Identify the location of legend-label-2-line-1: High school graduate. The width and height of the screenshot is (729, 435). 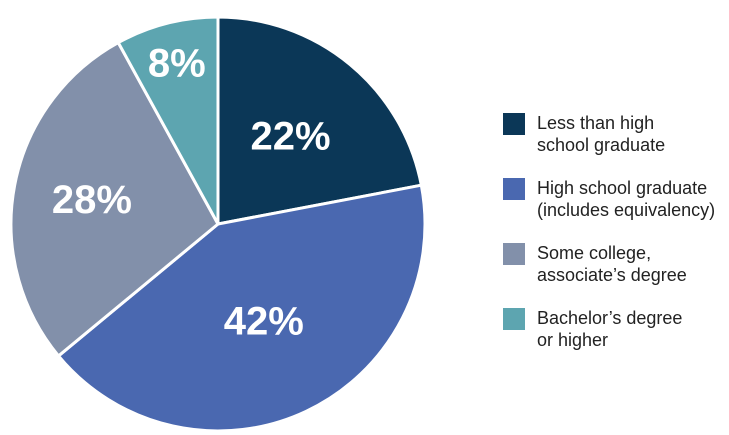
(622, 188).